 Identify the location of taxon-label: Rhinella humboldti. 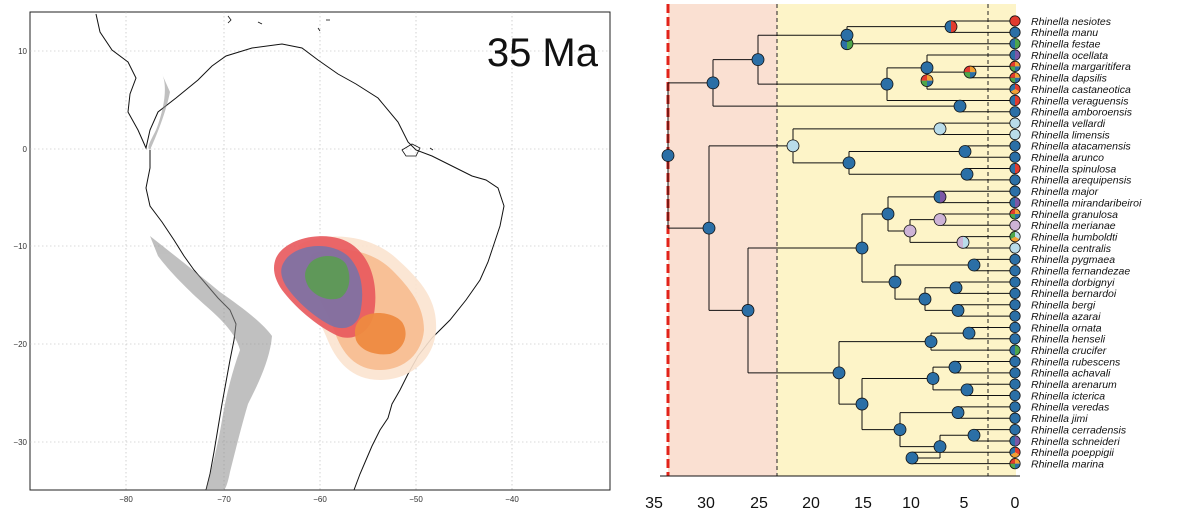
(1074, 237).